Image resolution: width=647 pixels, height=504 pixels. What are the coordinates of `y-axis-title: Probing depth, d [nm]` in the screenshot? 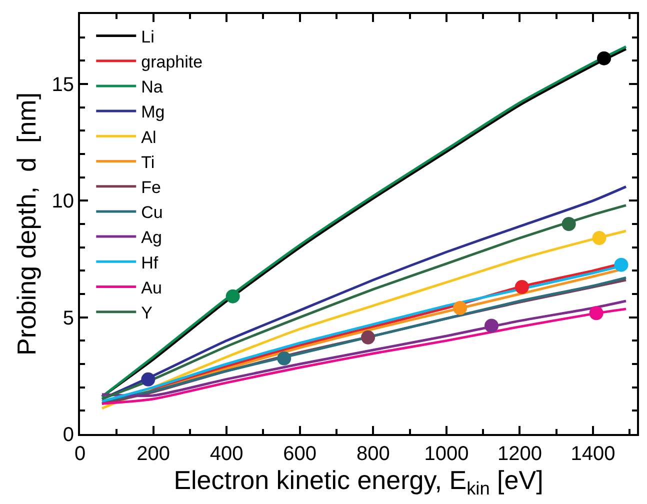 It's located at (27, 224).